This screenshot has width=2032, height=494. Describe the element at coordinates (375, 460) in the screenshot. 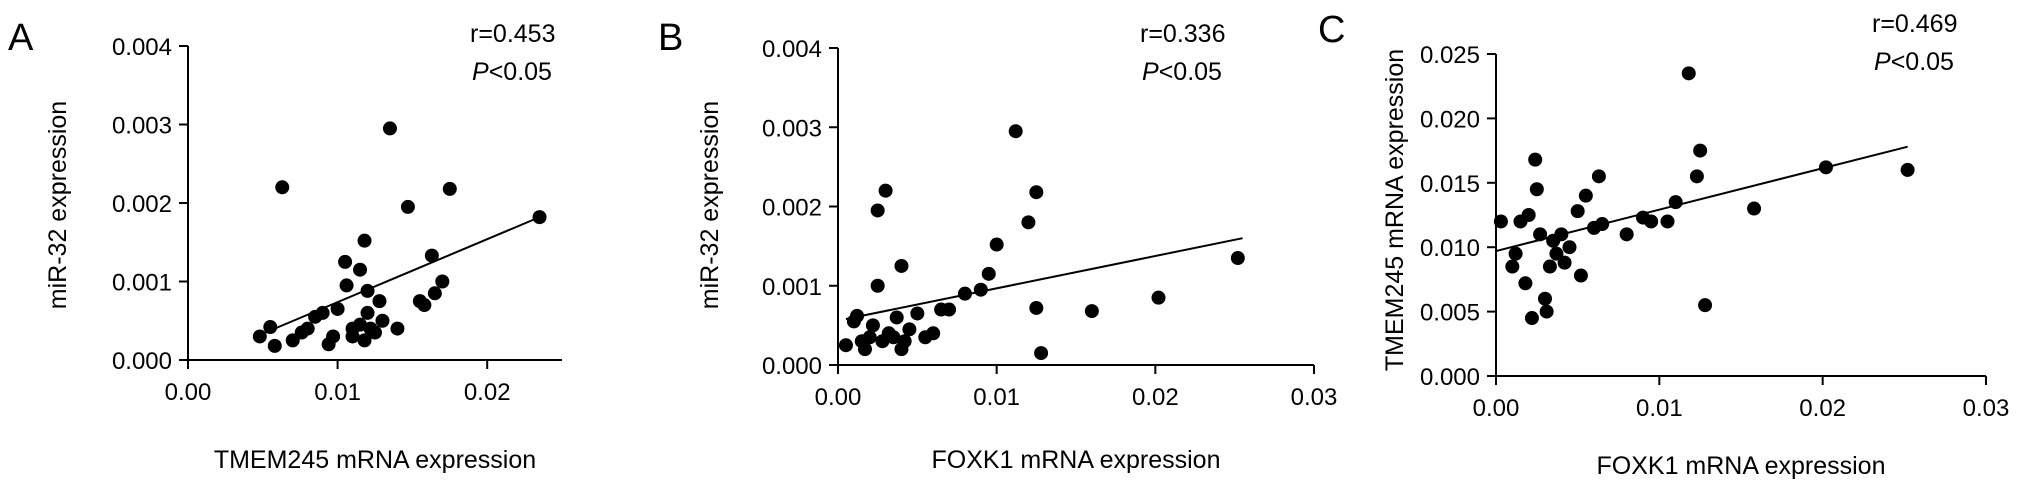

I see `x-axis-label: TMEM245 mRNA expression` at that location.